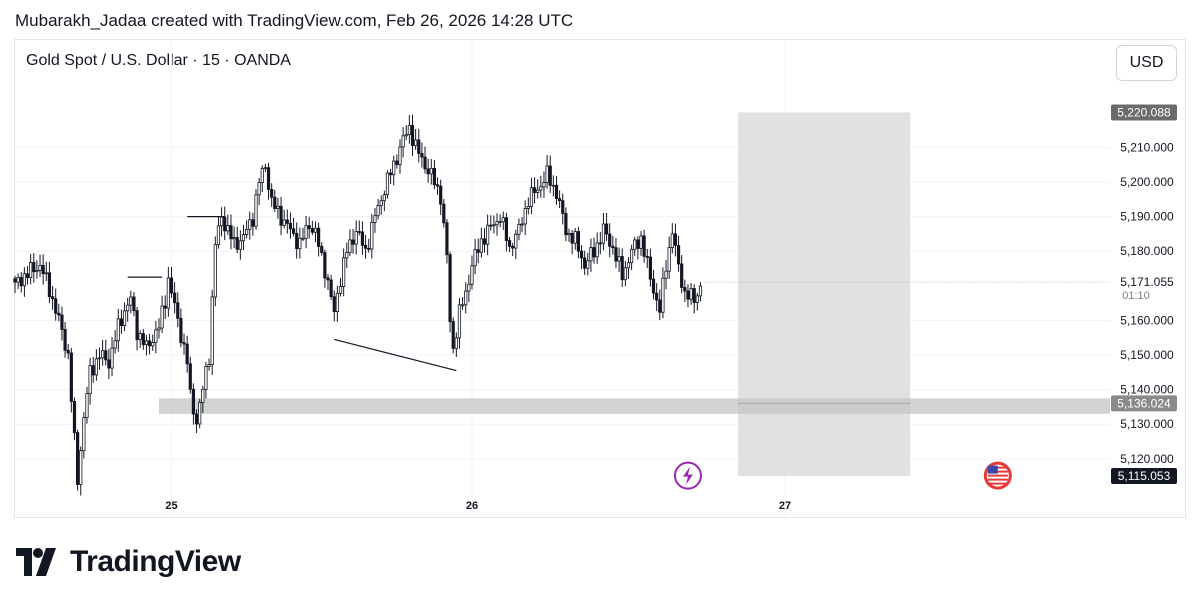  What do you see at coordinates (997, 479) in the screenshot?
I see `us-flag-stripe` at bounding box center [997, 479].